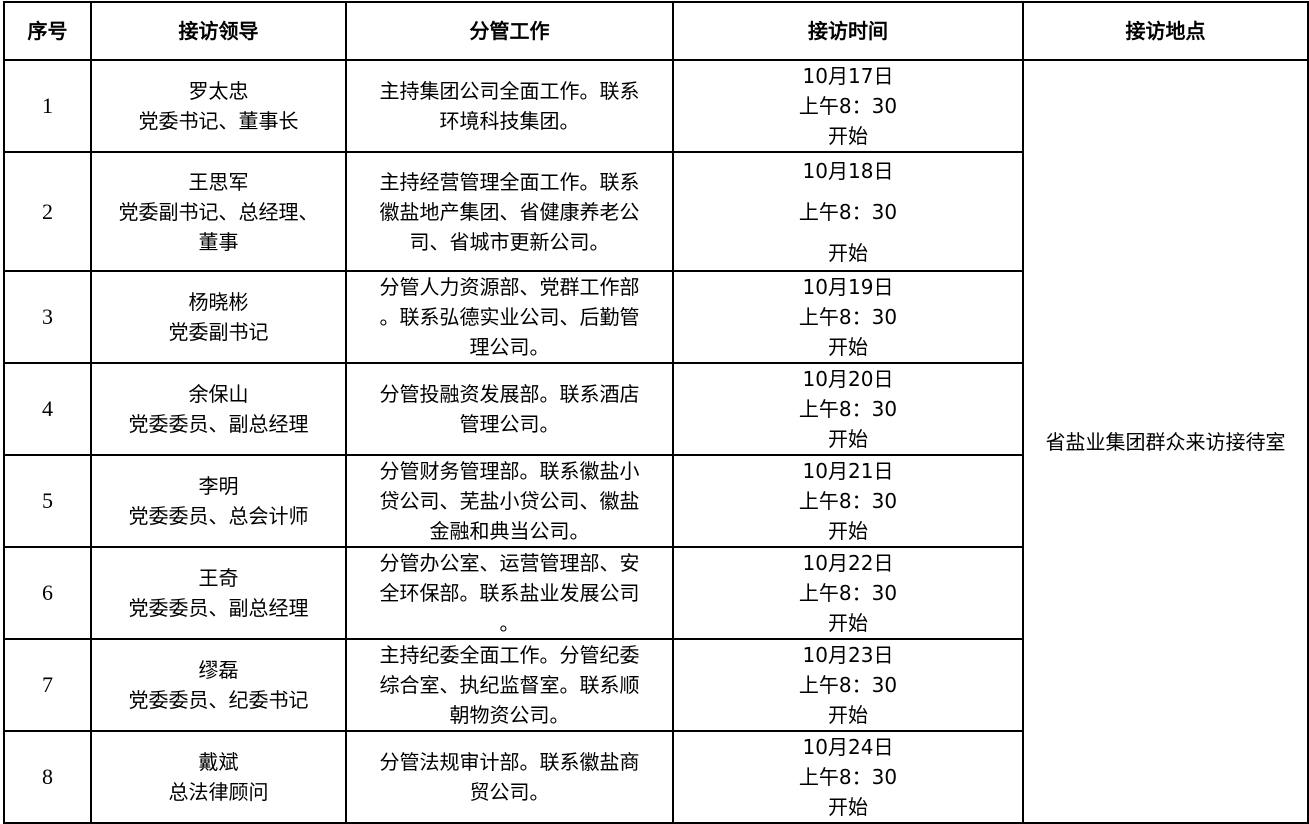 The height and width of the screenshot is (824, 1309). I want to click on time-cell-line: 10月23日, so click(848, 655).